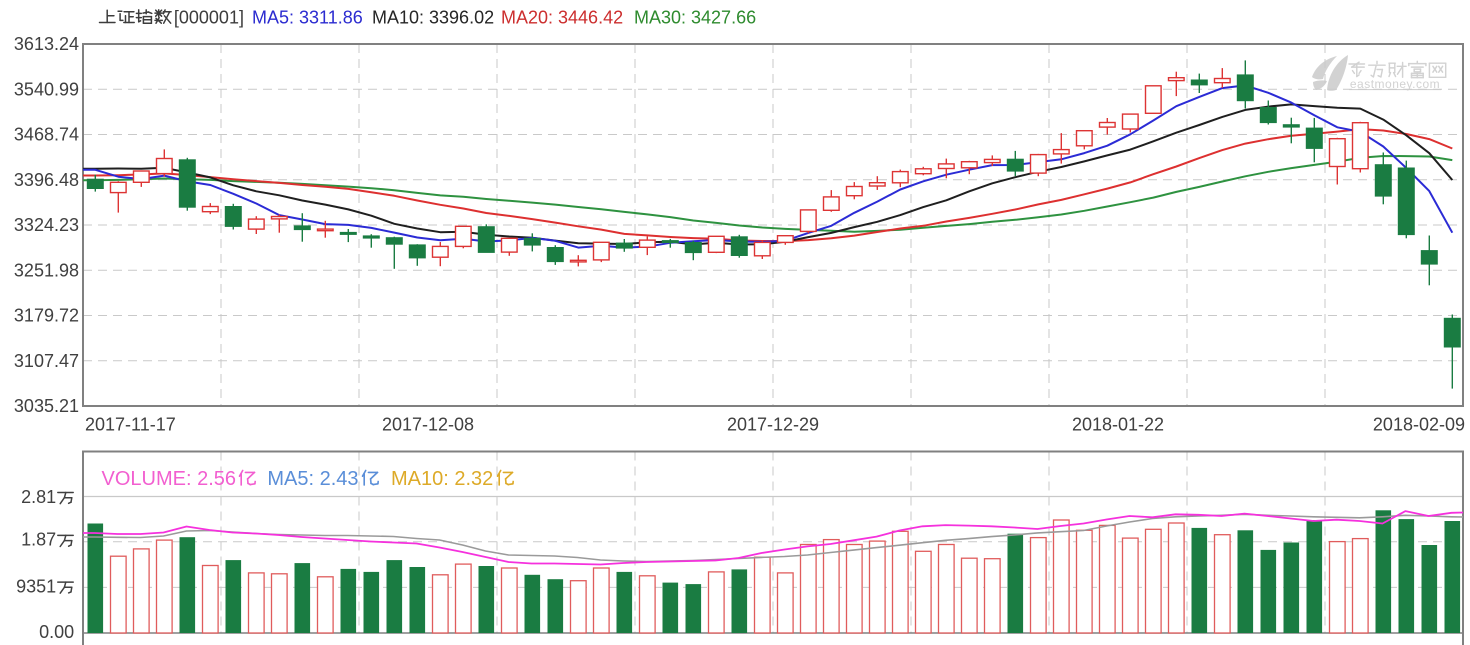 The height and width of the screenshot is (645, 1470). I want to click on svg-text: 3324.23, so click(46, 225).